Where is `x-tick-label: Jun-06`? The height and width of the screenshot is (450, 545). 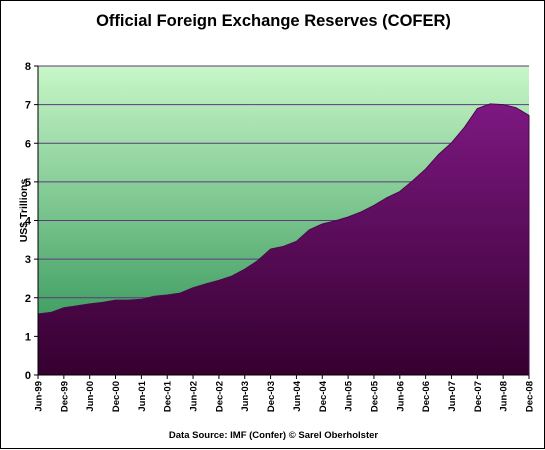 x-tick-label: Jun-06 is located at coordinates (400, 396).